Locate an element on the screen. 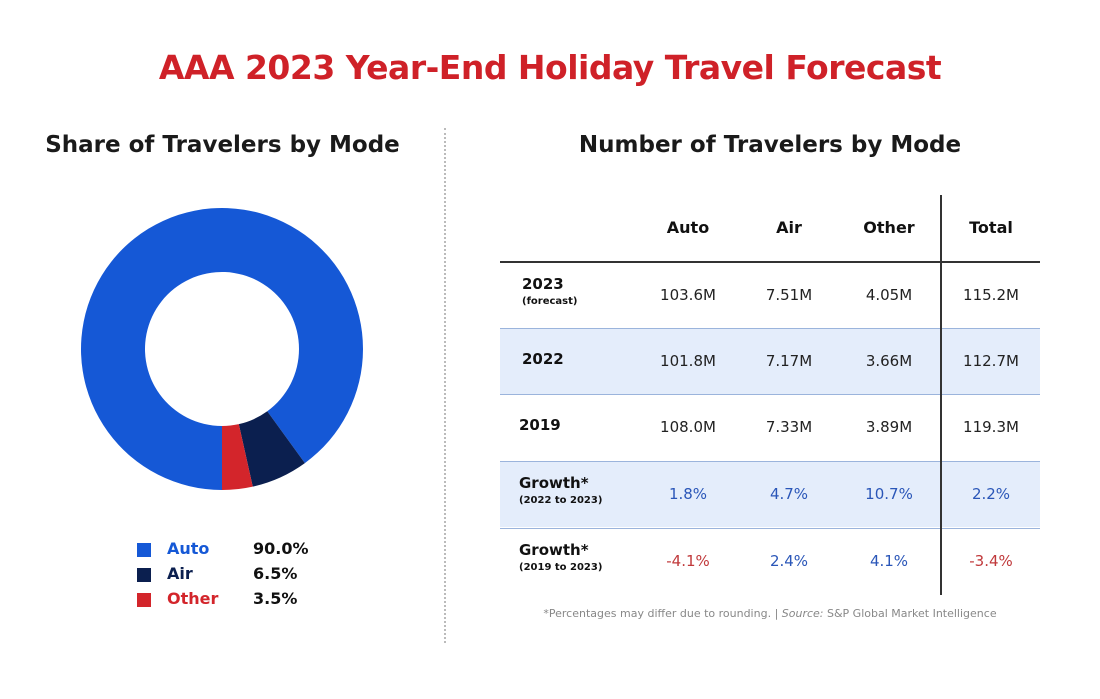 Image resolution: width=1100 pixels, height=699 pixels. table-cell: 1.8% is located at coordinates (688, 494).